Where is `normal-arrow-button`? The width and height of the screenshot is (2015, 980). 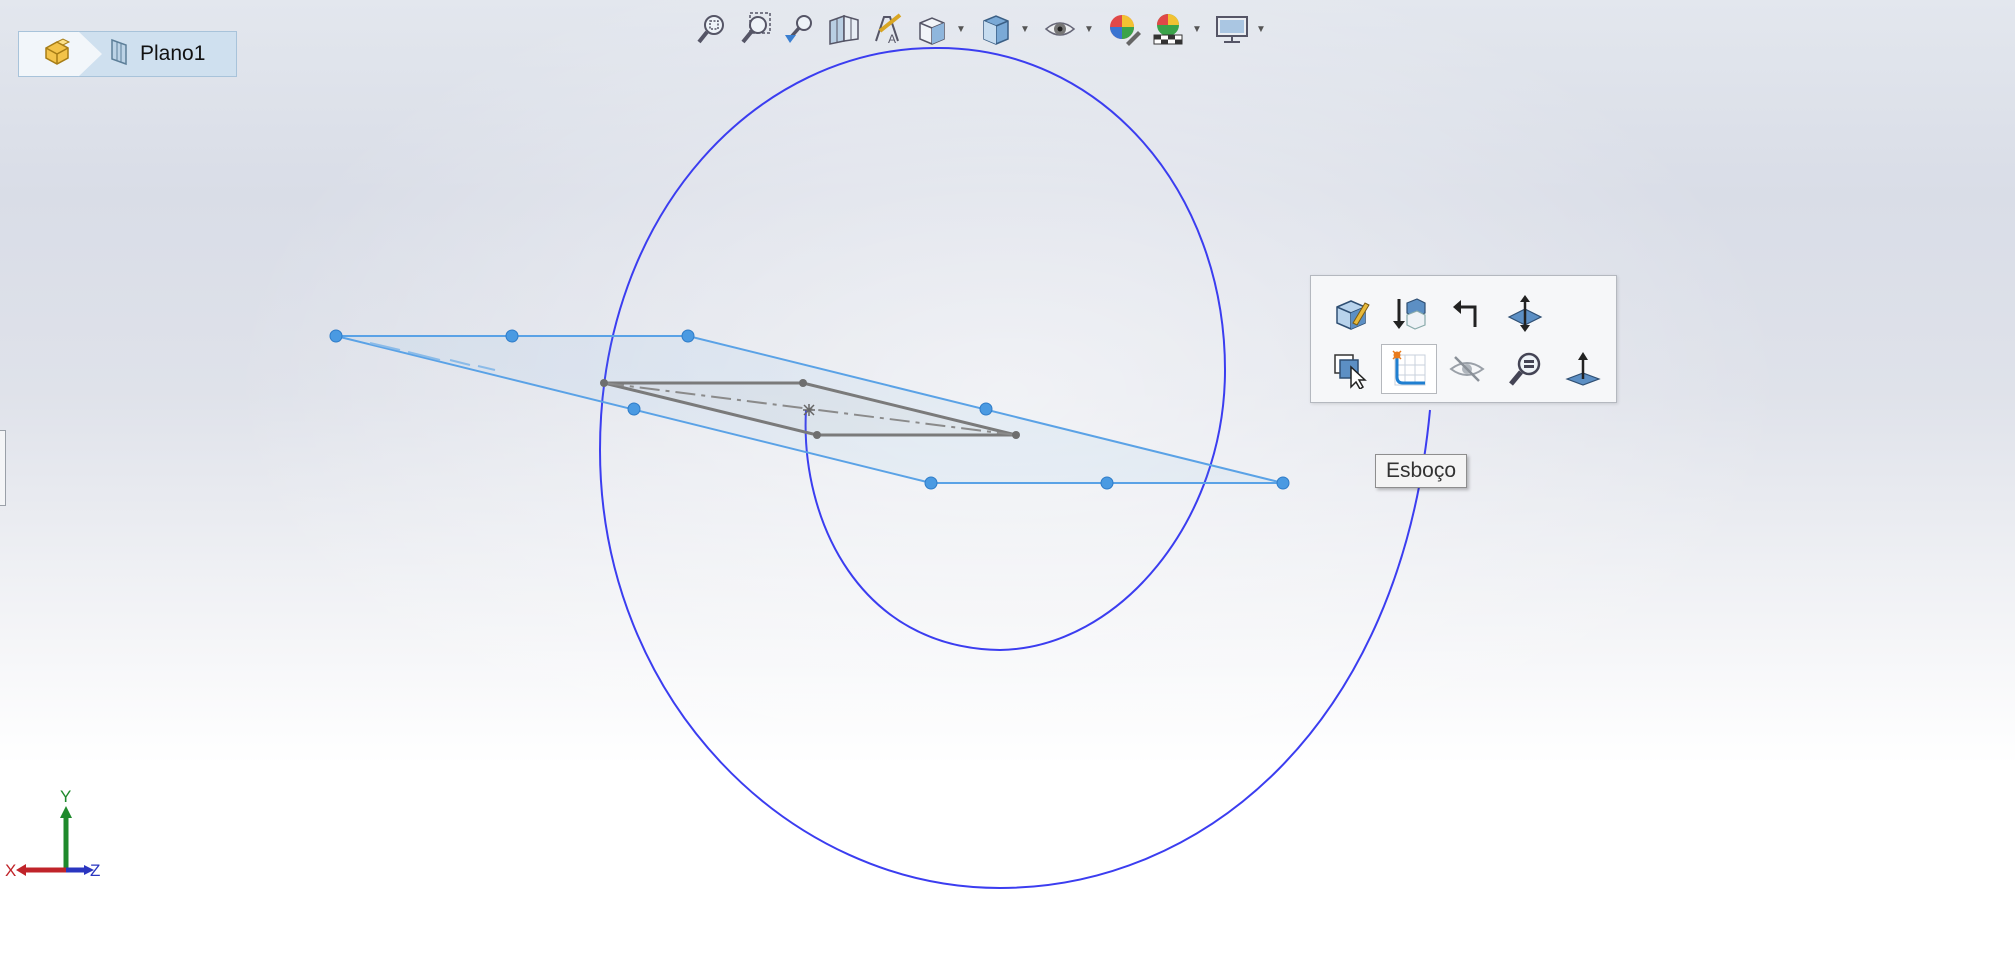
normal-arrow-button is located at coordinates (1583, 369).